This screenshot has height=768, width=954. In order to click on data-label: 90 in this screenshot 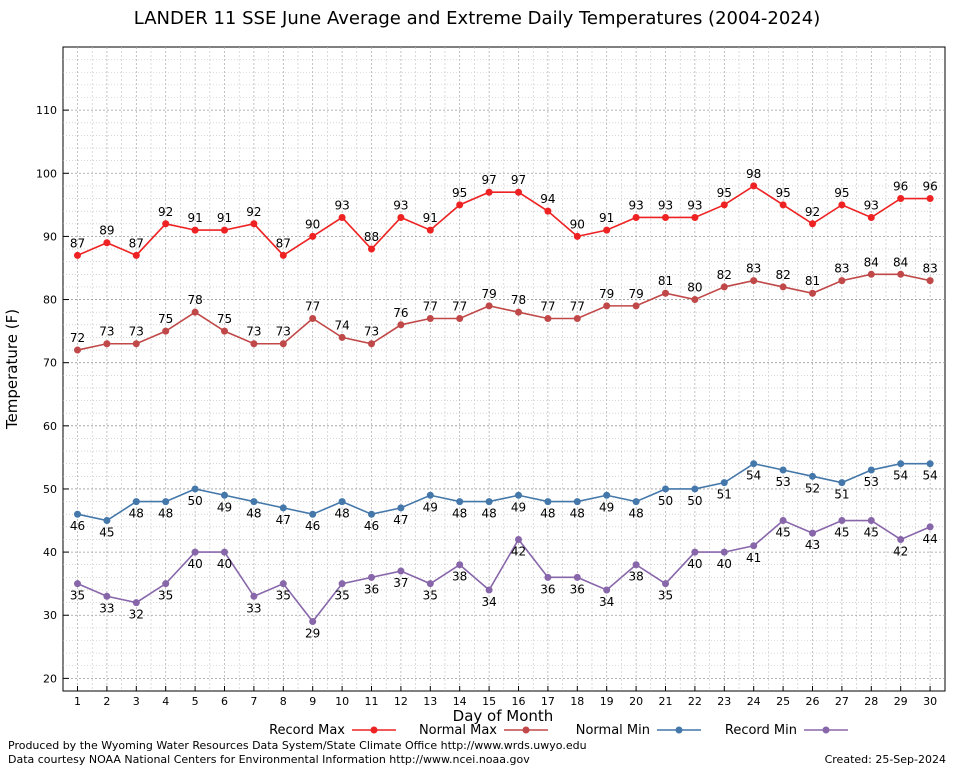, I will do `click(577, 224)`.